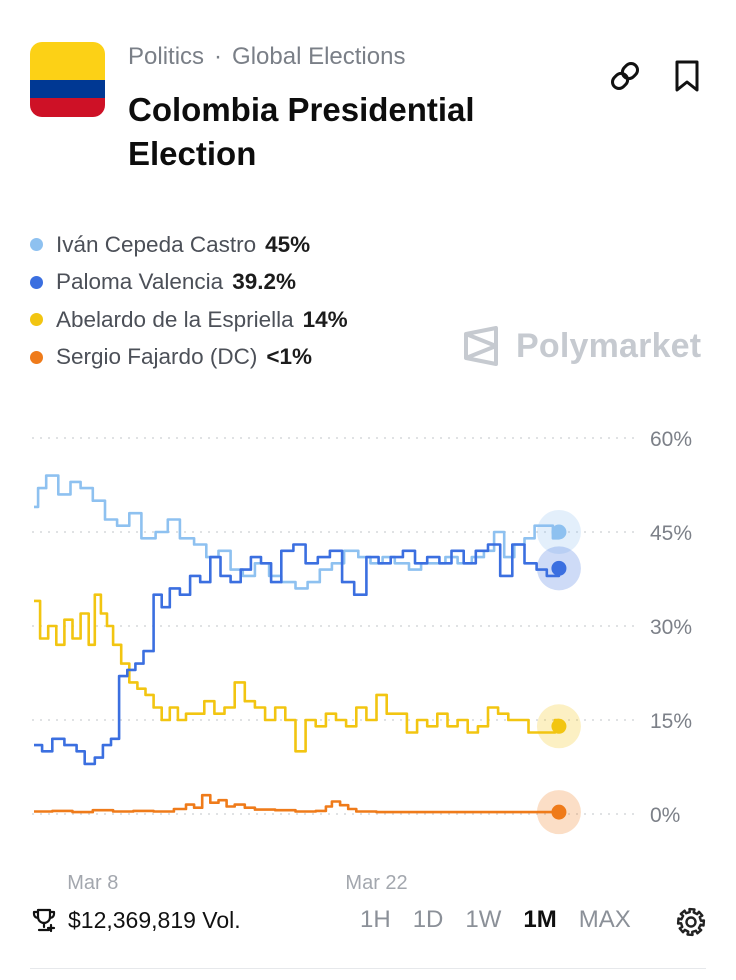 This screenshot has width=736, height=980. I want to click on y-tick-label: 60%, so click(671, 439).